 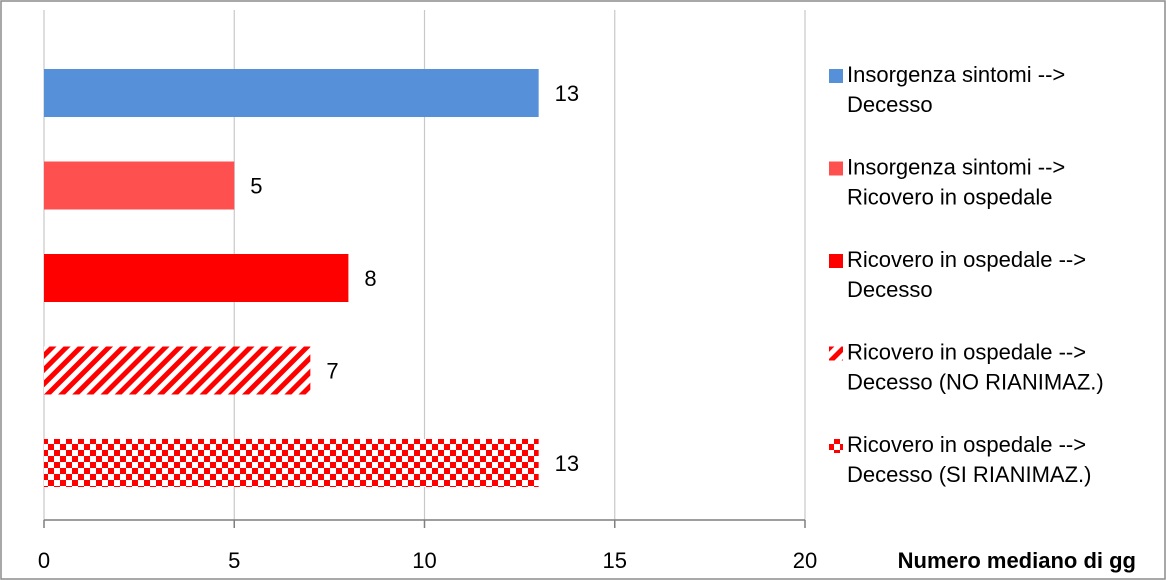 I want to click on x-tick-label: 10, so click(x=424, y=560).